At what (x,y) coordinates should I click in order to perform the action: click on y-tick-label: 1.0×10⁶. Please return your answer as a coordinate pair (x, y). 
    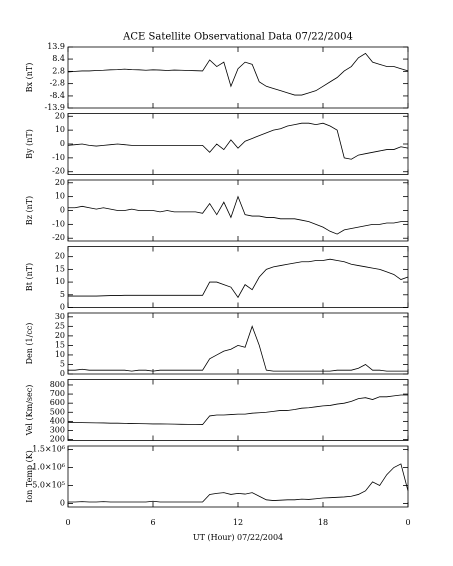
    Looking at the image, I should click on (48, 467).